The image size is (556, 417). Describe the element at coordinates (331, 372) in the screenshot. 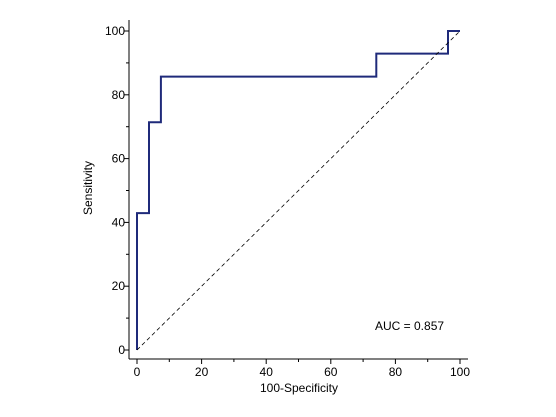

I see `x-tick-label: 60` at that location.